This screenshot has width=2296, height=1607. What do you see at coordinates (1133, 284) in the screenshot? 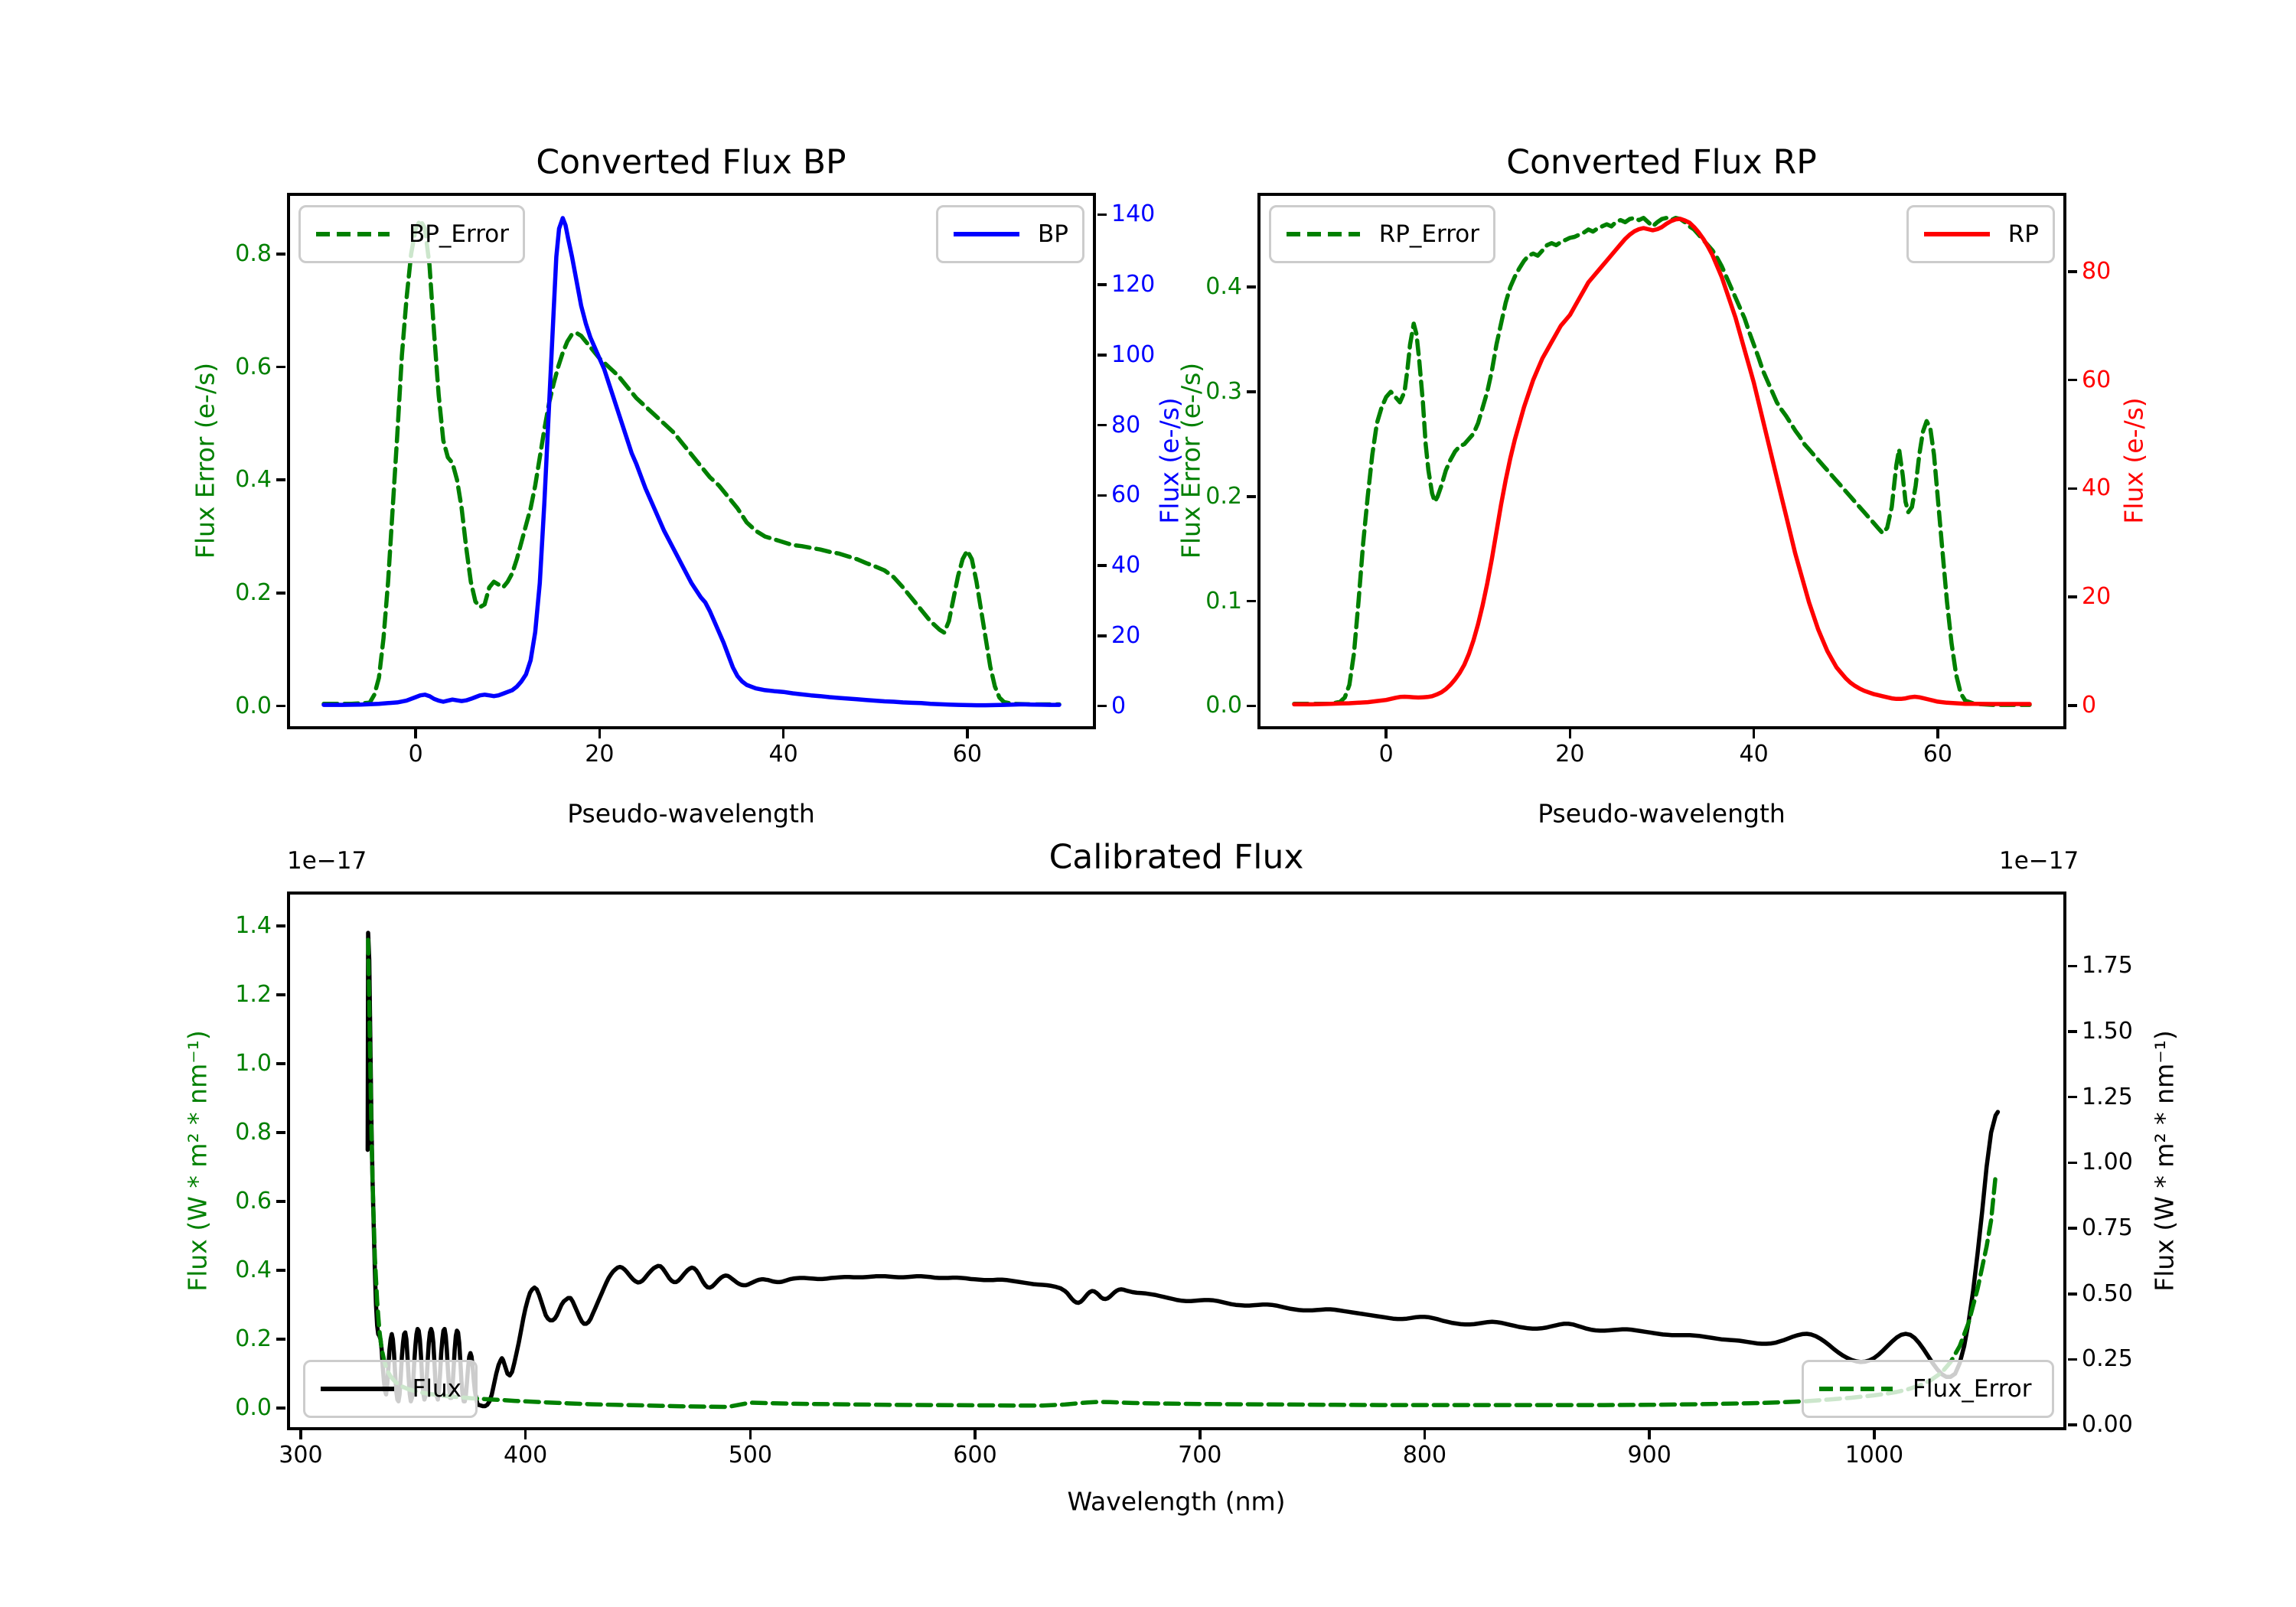
I see `bp-yright-tick-label: 120` at bounding box center [1133, 284].